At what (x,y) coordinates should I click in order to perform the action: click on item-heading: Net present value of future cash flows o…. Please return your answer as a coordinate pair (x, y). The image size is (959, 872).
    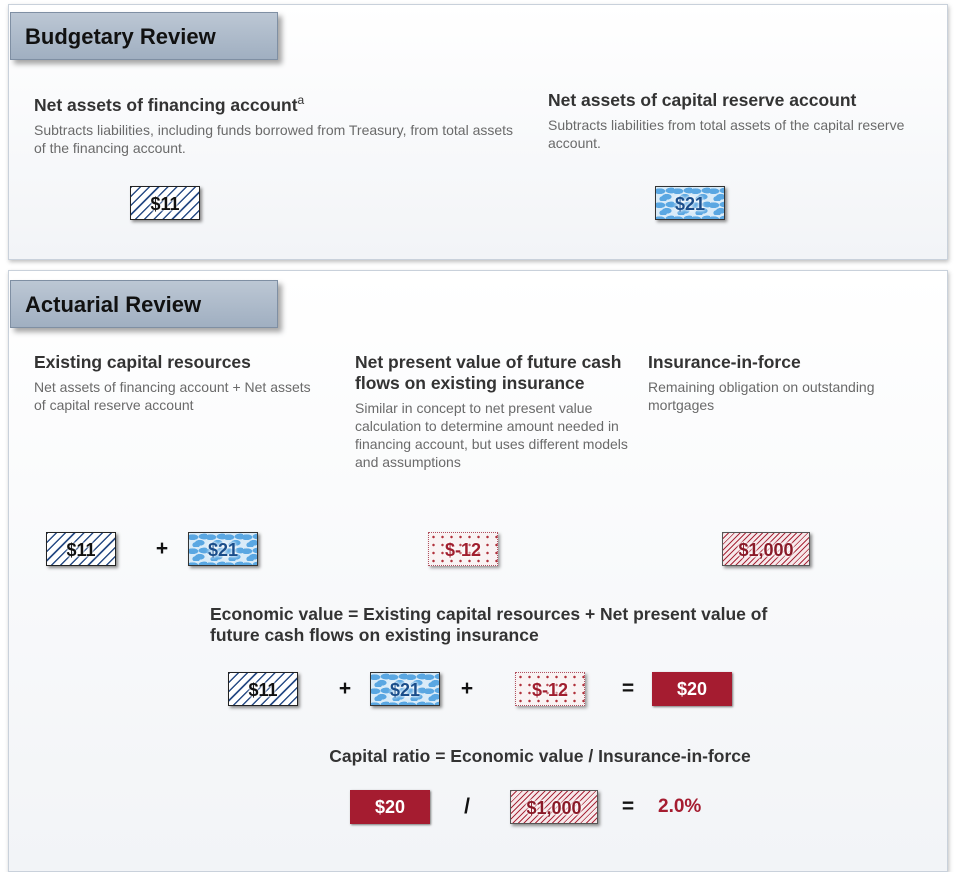
    Looking at the image, I should click on (505, 373).